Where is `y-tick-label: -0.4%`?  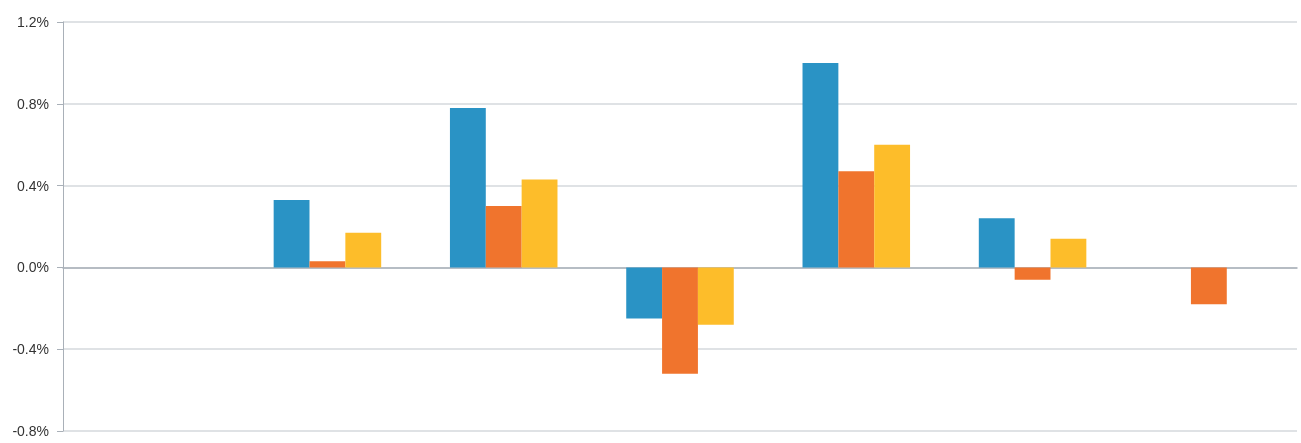 y-tick-label: -0.4% is located at coordinates (30, 349).